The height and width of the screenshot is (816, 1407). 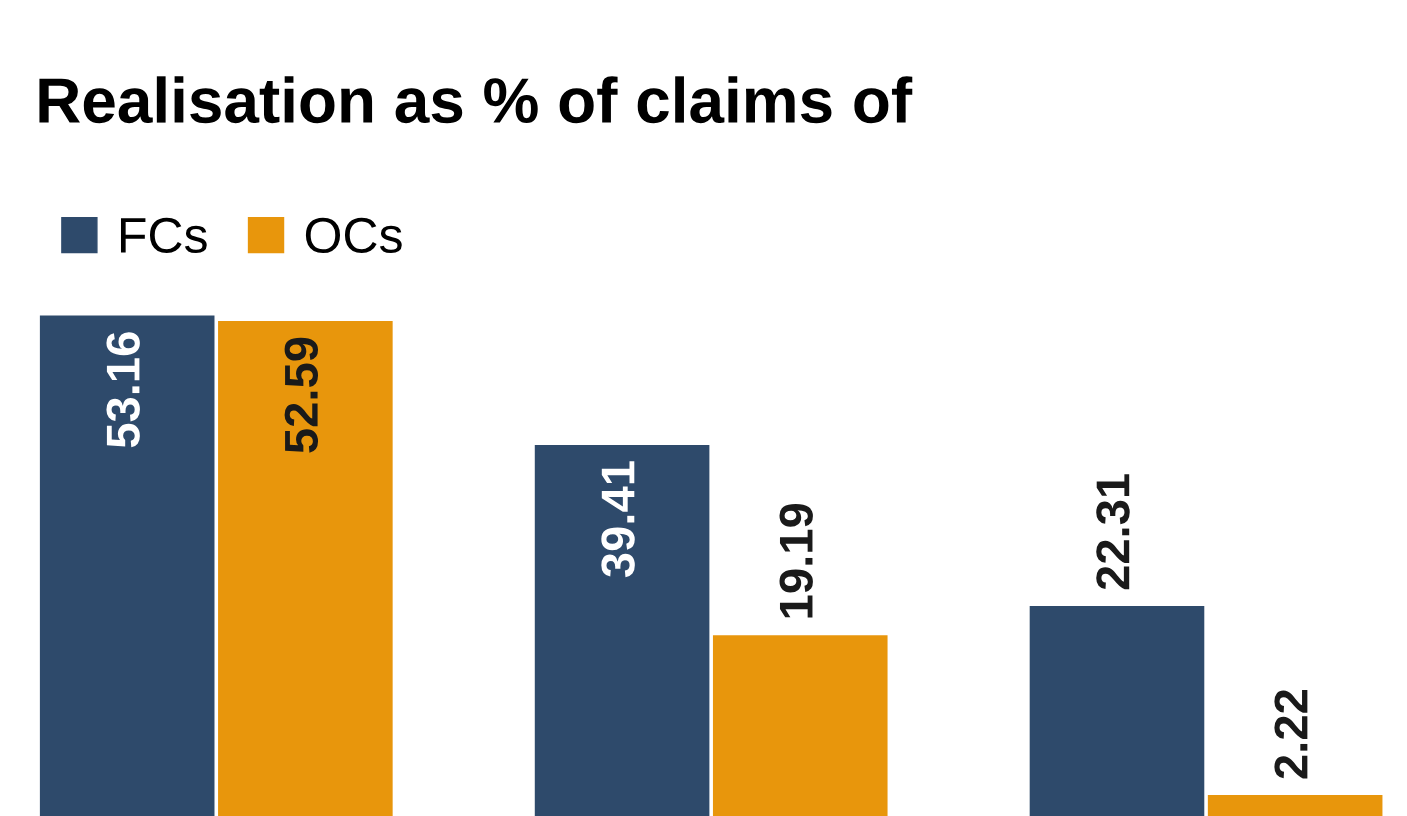 What do you see at coordinates (301, 395) in the screenshot?
I see `data-label: 52.59` at bounding box center [301, 395].